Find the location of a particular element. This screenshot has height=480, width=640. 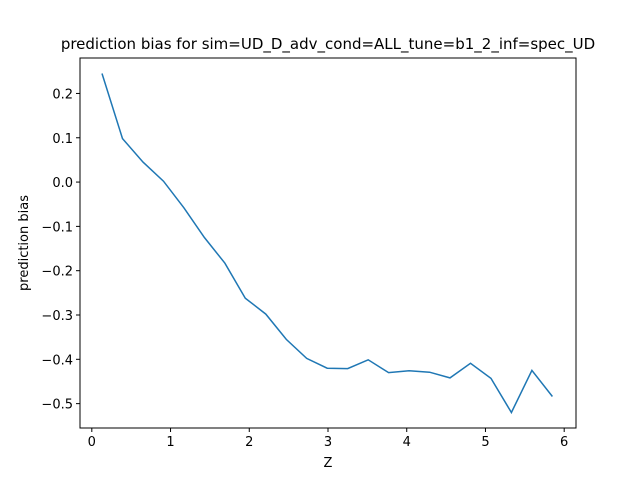

x-tick-label: 4 is located at coordinates (407, 442).